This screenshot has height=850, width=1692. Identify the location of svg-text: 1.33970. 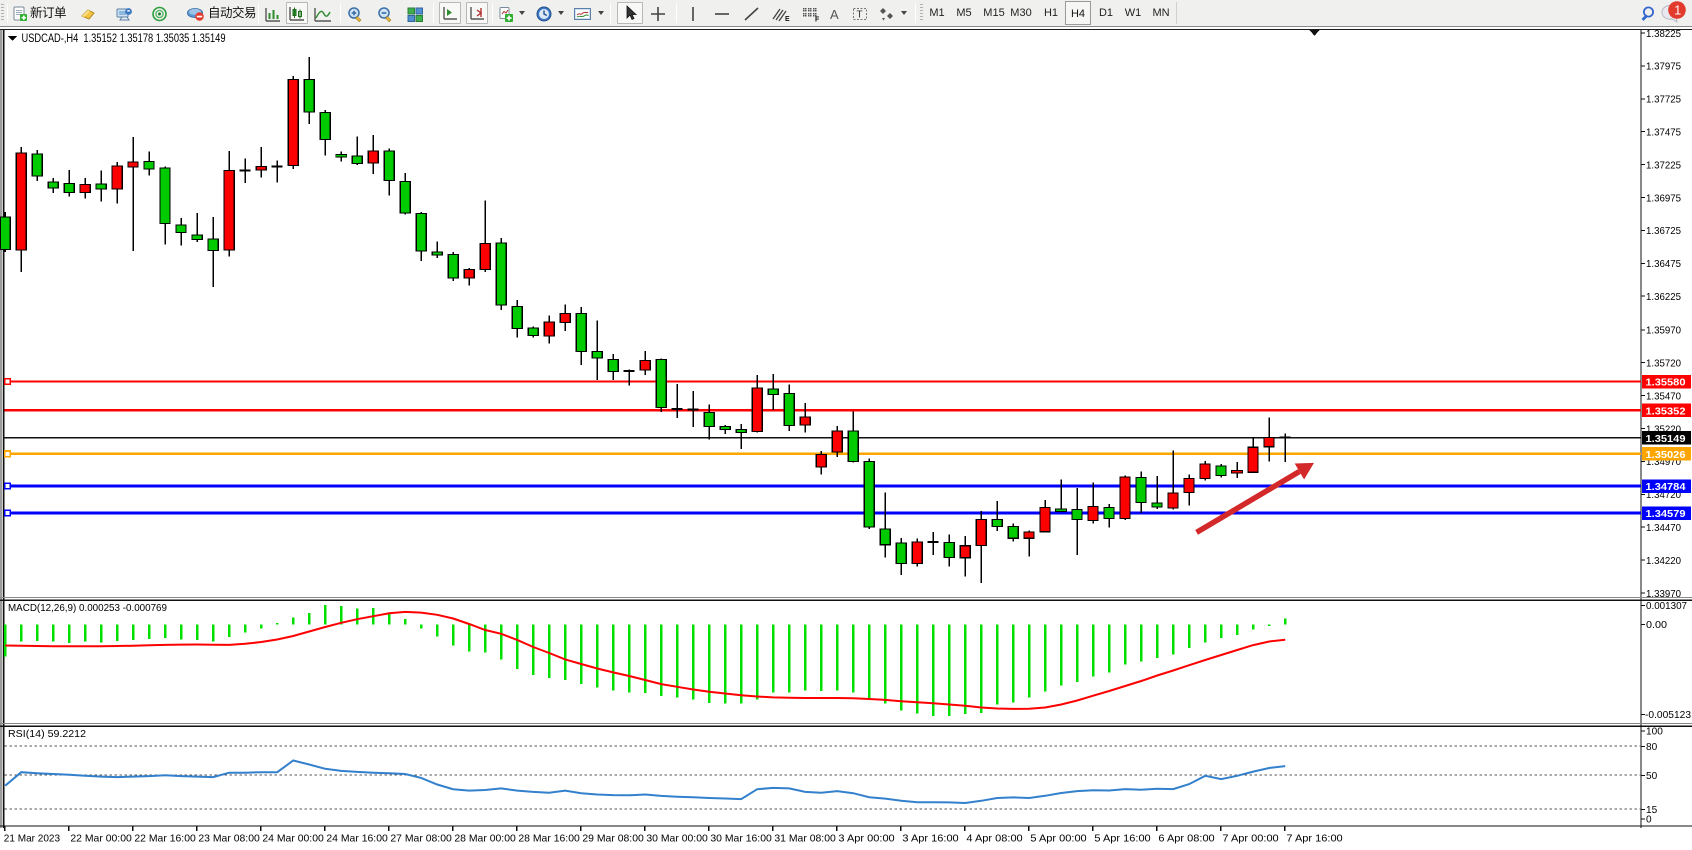
(1663, 594).